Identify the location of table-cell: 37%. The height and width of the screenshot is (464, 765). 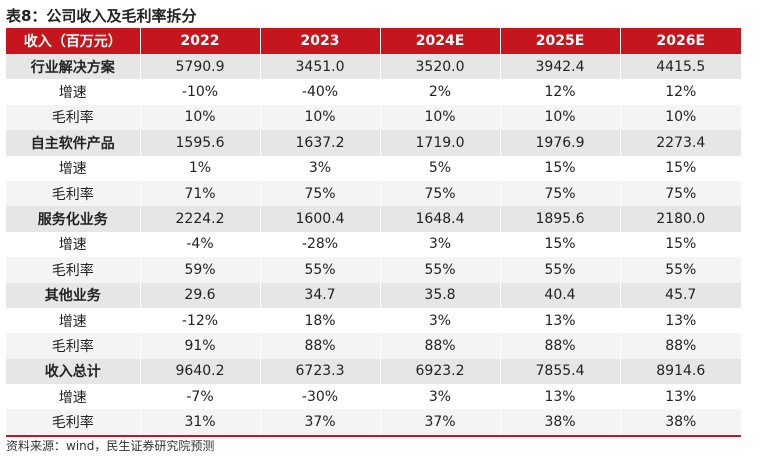
(439, 423).